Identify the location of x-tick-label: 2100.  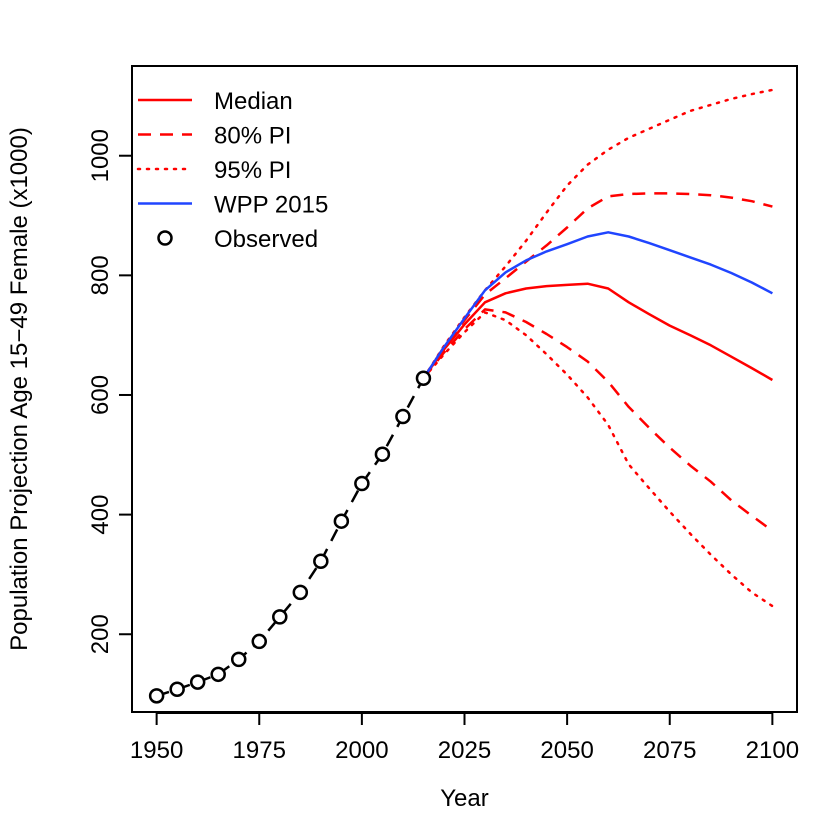
(772, 750).